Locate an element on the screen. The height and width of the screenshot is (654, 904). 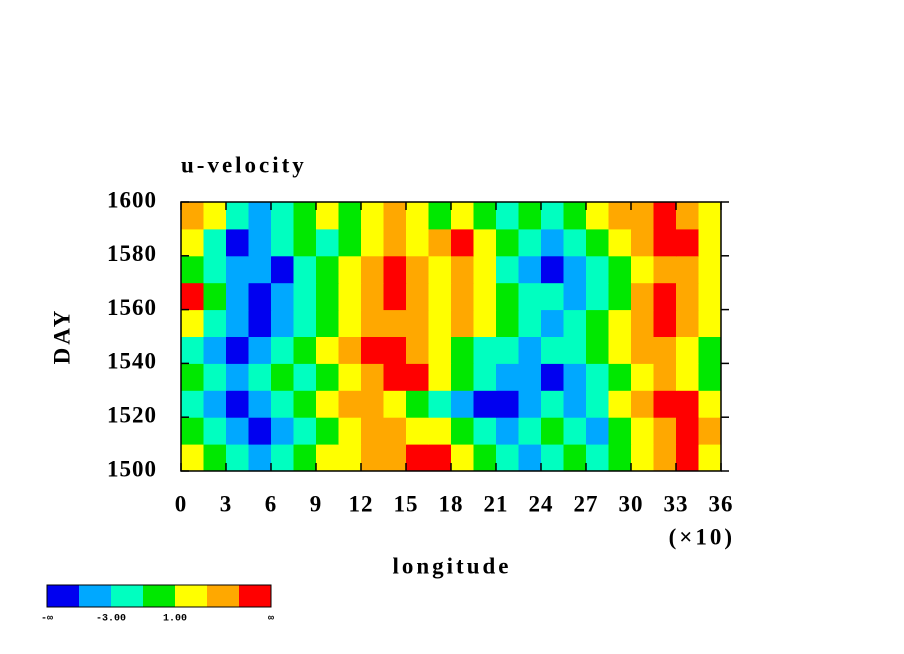
colorbar-label: 1.00 is located at coordinates (175, 619).